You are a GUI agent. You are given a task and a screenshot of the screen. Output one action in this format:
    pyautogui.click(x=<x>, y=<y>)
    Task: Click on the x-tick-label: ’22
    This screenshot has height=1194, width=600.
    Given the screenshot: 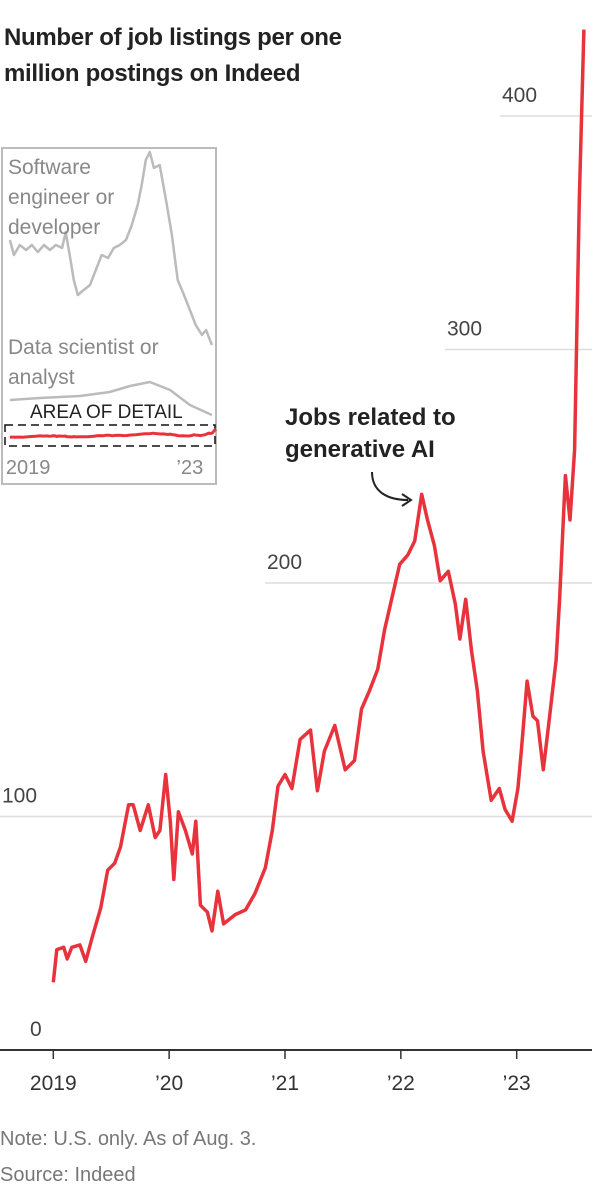 What is the action you would take?
    pyautogui.click(x=401, y=1083)
    